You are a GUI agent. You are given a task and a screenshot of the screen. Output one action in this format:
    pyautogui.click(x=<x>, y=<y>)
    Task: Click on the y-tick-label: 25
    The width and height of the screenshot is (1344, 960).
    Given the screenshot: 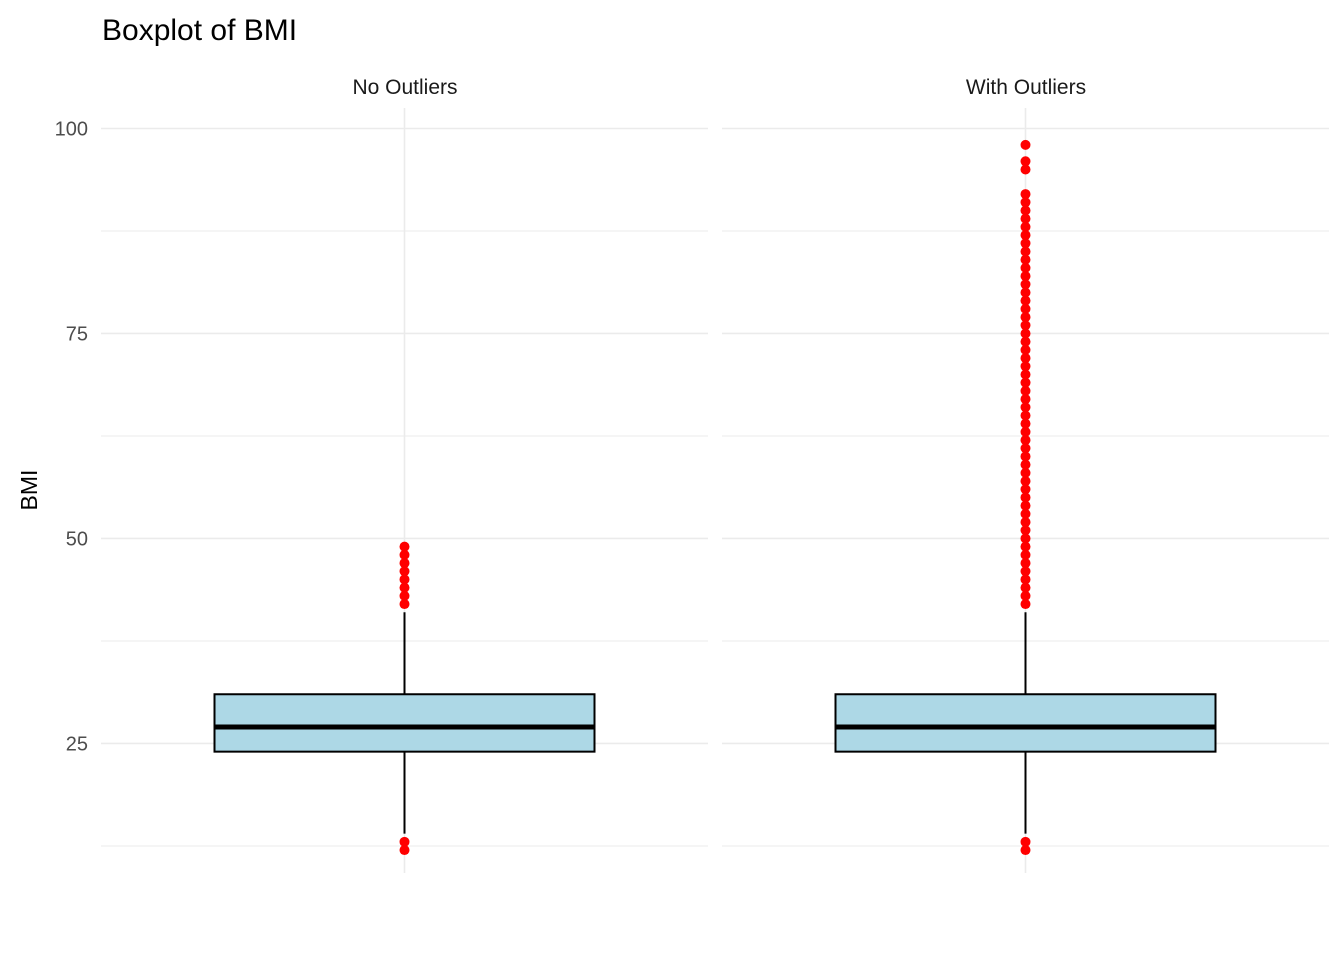 What is the action you would take?
    pyautogui.click(x=77, y=744)
    